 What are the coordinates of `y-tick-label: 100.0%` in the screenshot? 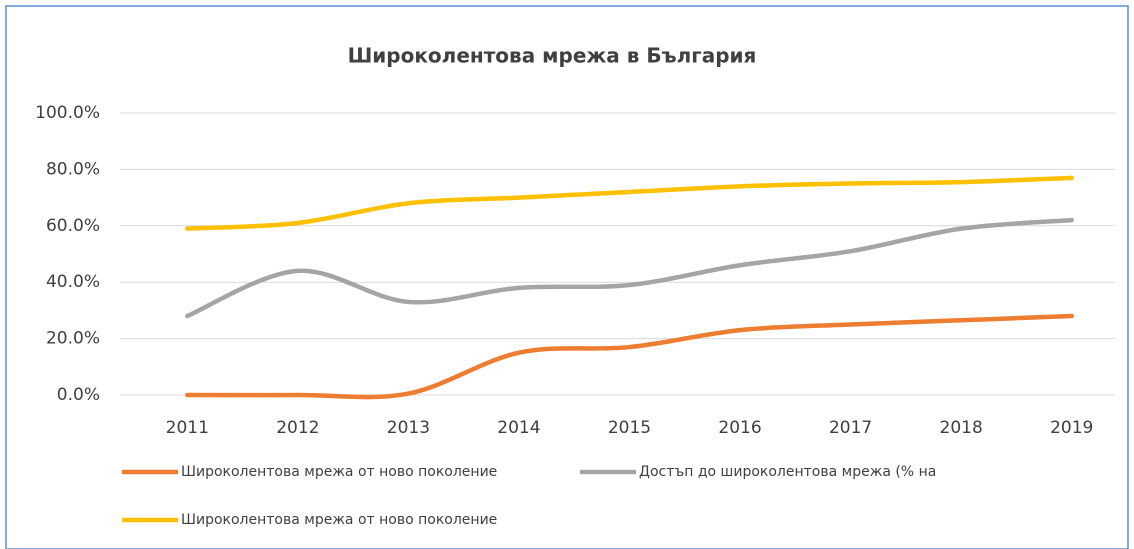 It's located at (67, 113).